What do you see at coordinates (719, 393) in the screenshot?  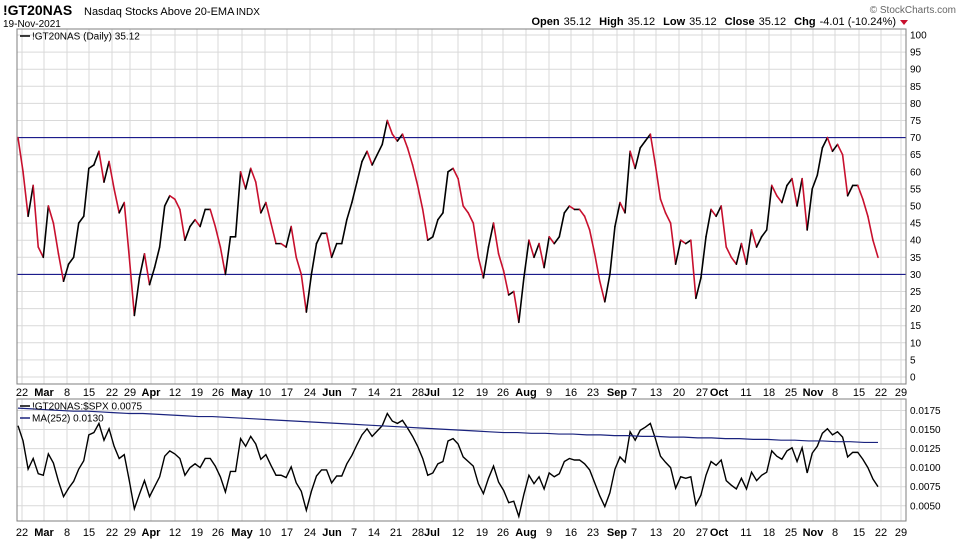 I see `x-tick-label: Oct` at bounding box center [719, 393].